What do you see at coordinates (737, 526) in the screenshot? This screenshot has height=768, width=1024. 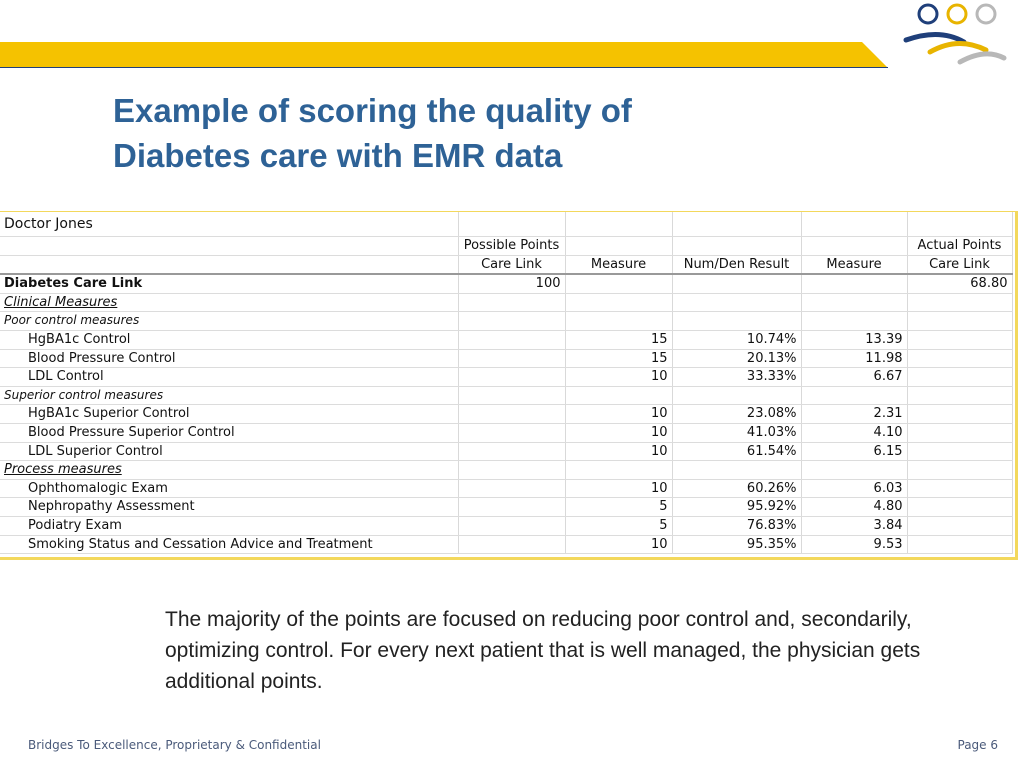 I see `num-den-result: 76.83%` at bounding box center [737, 526].